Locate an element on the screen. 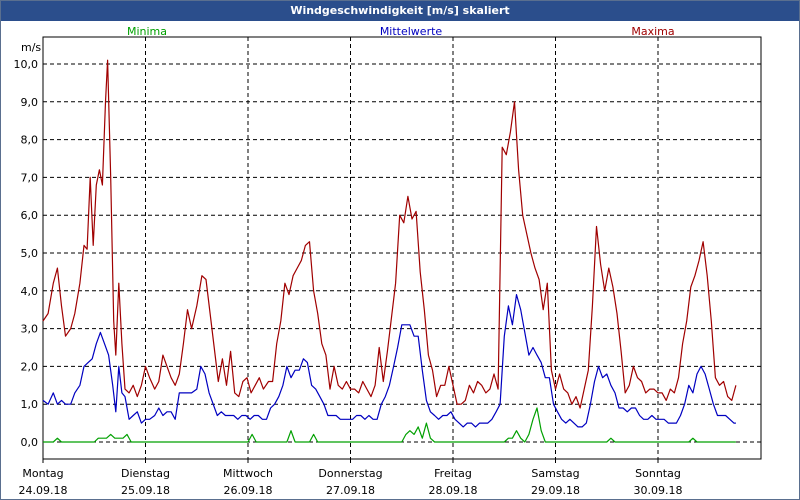 This screenshot has width=800, height=500. y-tick-label: 2,0 is located at coordinates (30, 366).